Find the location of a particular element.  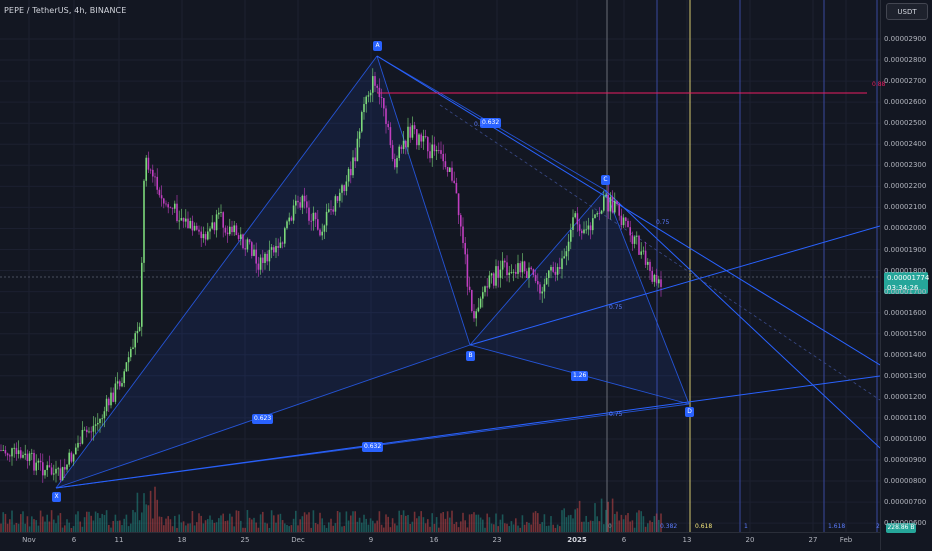

time-tick-label: 9 is located at coordinates (371, 540).